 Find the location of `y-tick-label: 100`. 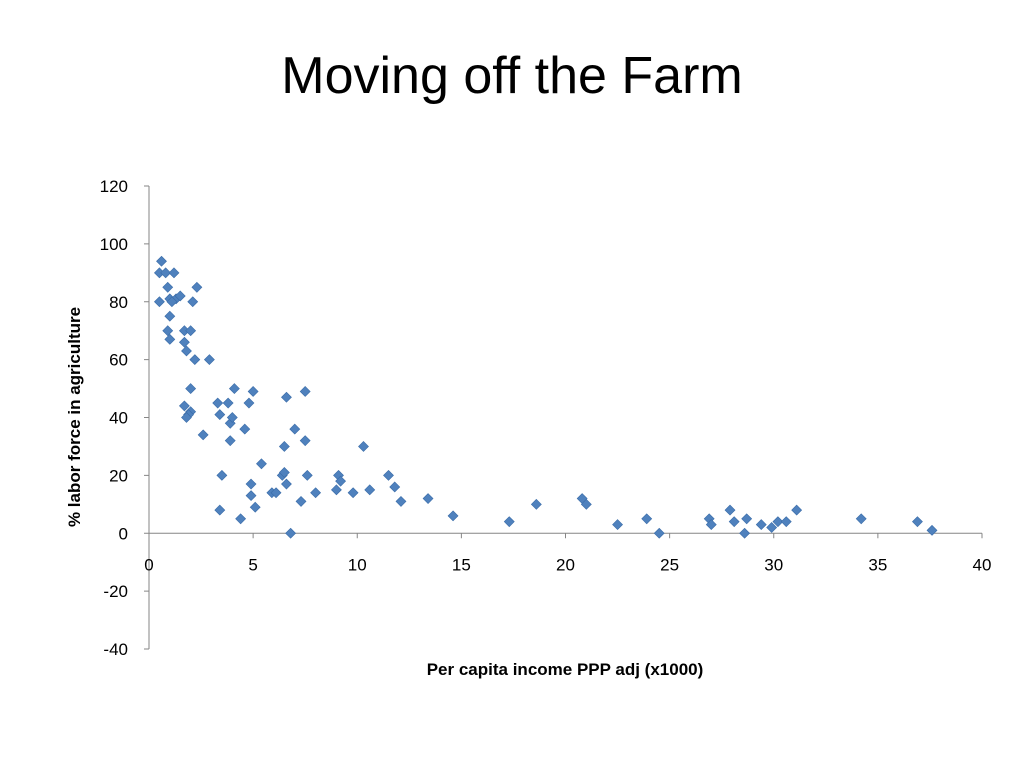

y-tick-label: 100 is located at coordinates (114, 244).